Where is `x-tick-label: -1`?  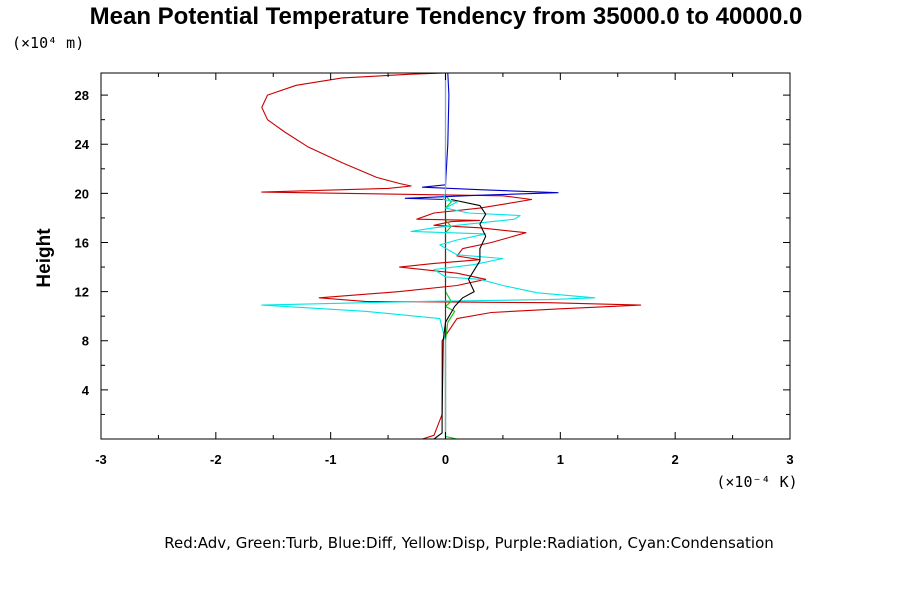
x-tick-label: -1 is located at coordinates (331, 459).